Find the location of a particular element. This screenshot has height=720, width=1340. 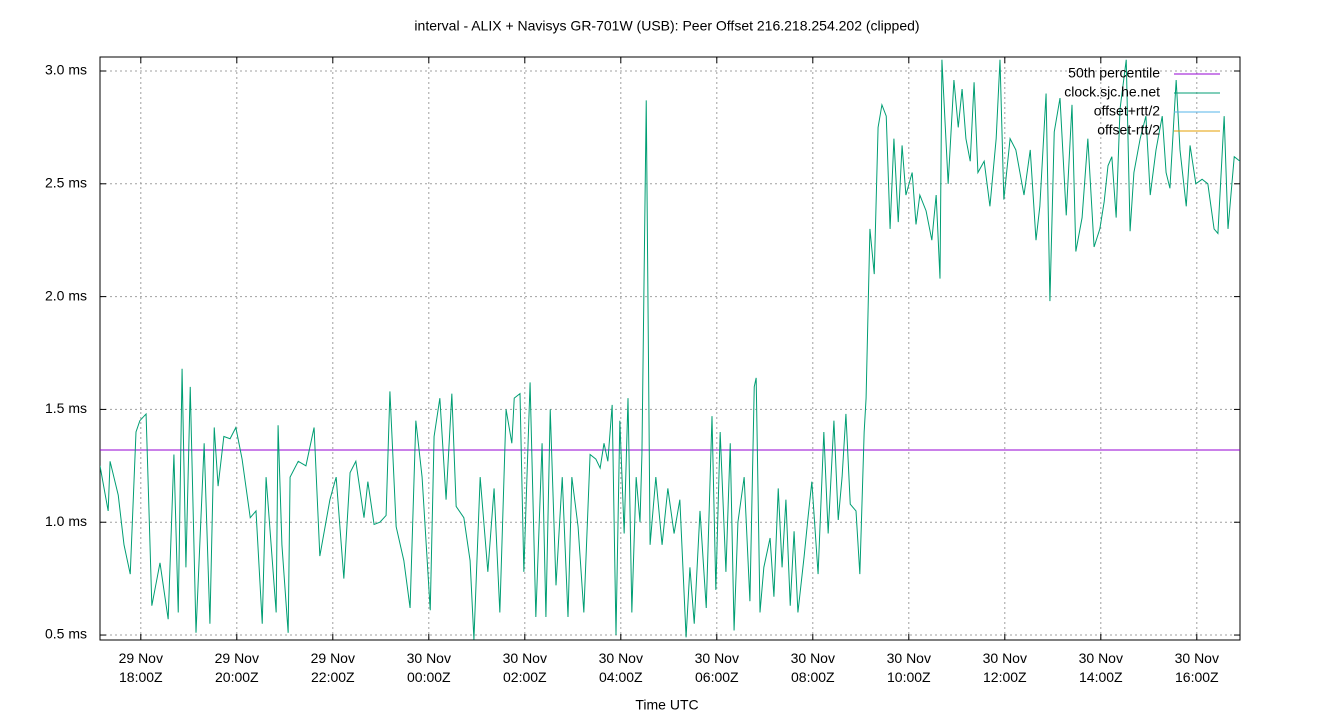

x-tick-label: 30 Nov 06:00Z is located at coordinates (717, 667).